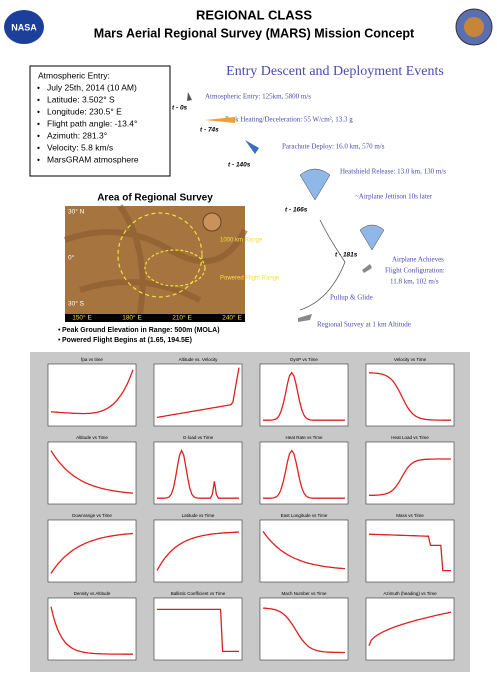 This screenshot has width=497, height=677. What do you see at coordinates (304, 359) in the screenshot?
I see `plot-title: DynP vs Time` at bounding box center [304, 359].